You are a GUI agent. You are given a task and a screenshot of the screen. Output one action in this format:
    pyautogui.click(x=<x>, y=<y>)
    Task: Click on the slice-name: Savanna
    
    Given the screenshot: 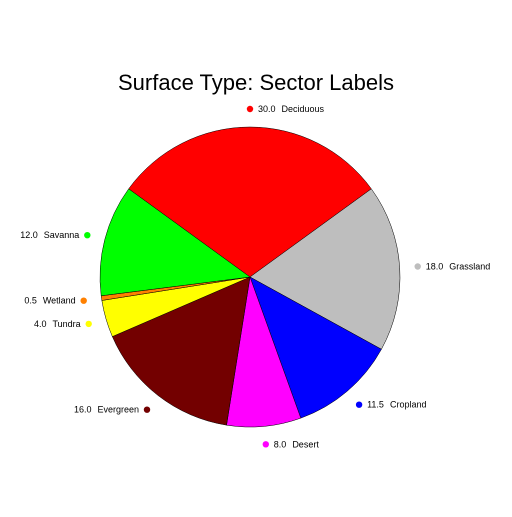 What is the action you would take?
    pyautogui.click(x=62, y=235)
    